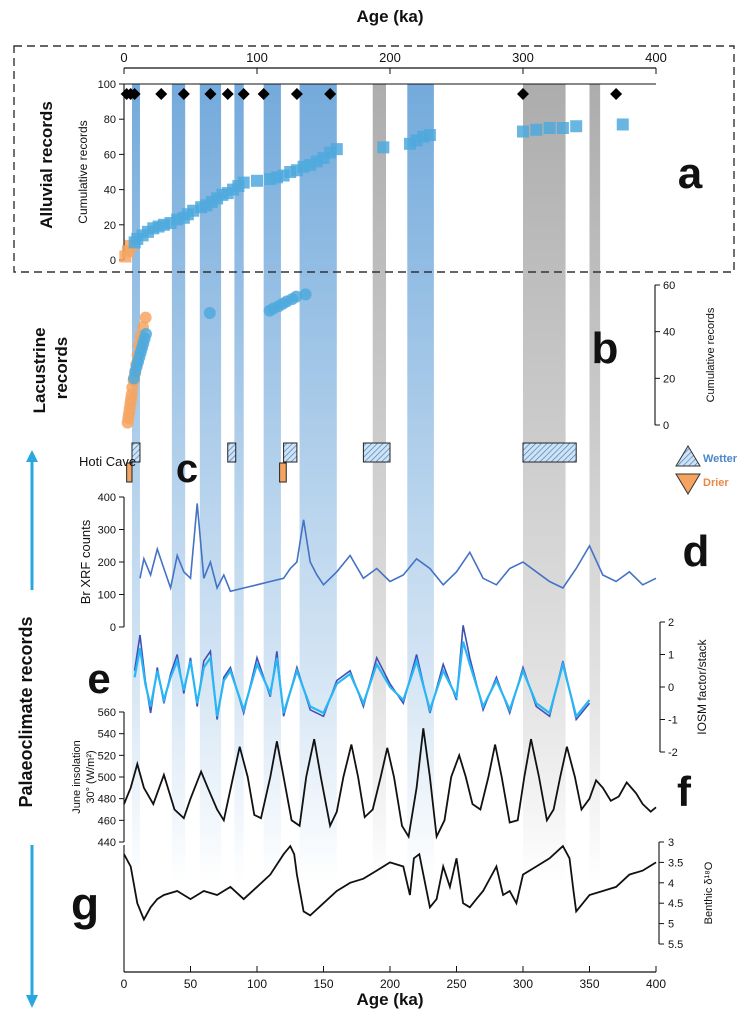 The width and height of the screenshot is (751, 1024). I want to click on y-tick-label-e: -1, so click(673, 721).